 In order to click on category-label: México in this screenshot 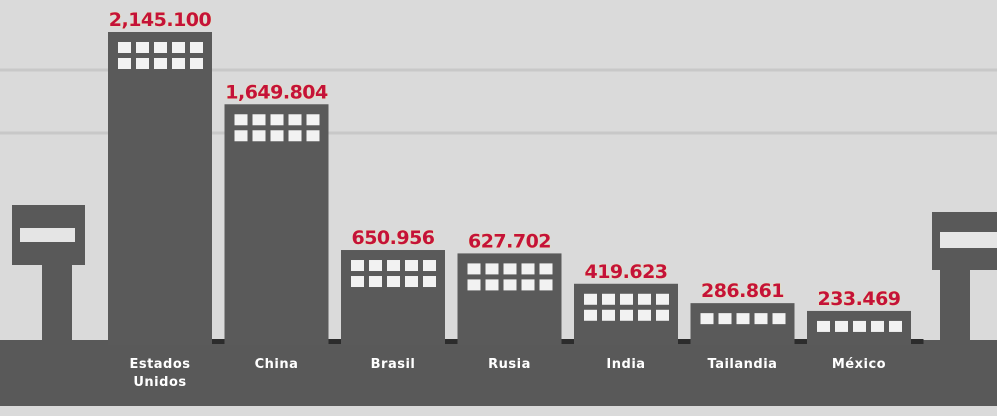, I will do `click(859, 364)`.